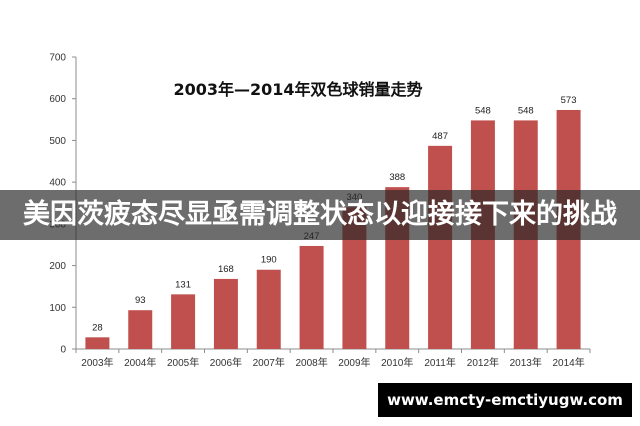 The width and height of the screenshot is (640, 426). What do you see at coordinates (183, 362) in the screenshot?
I see `x-tick-label: 2005年` at bounding box center [183, 362].